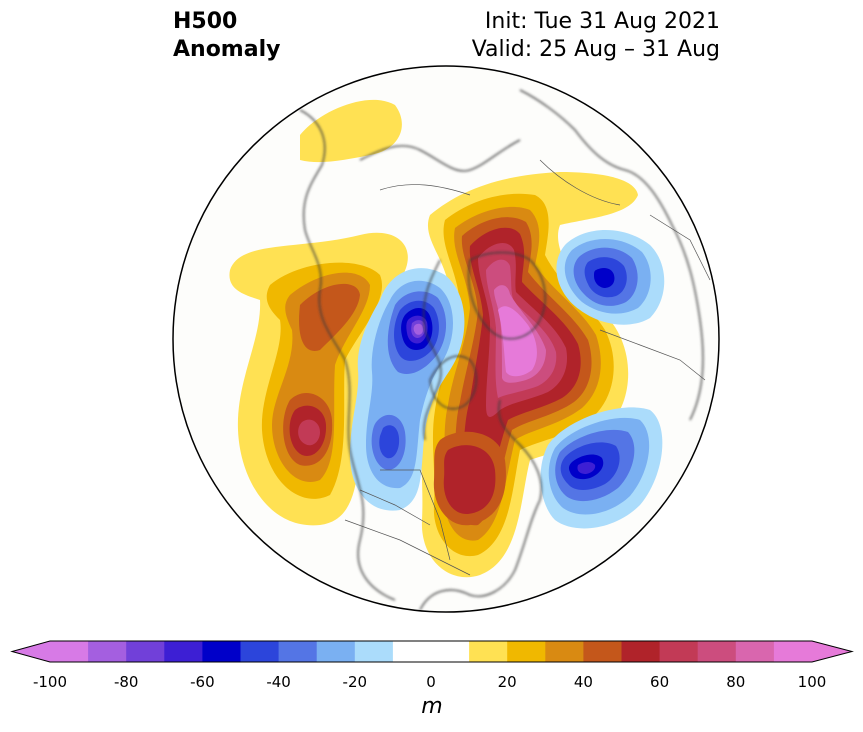 This screenshot has width=863, height=732. What do you see at coordinates (31, 651) in the screenshot?
I see `colorbar-extend-min` at bounding box center [31, 651].